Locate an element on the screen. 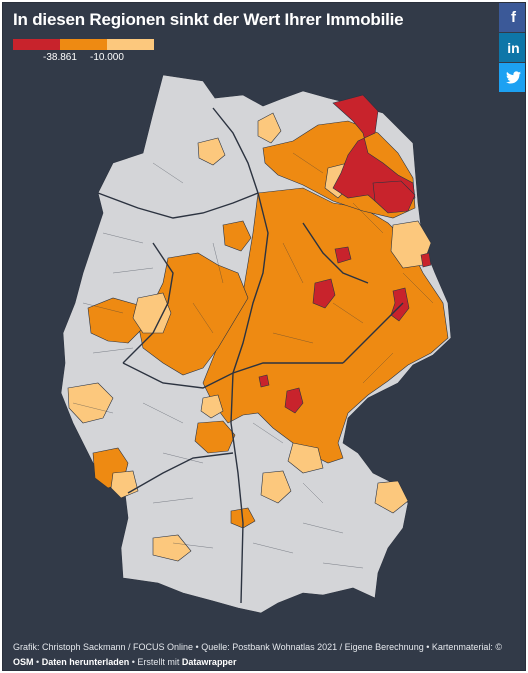 The width and height of the screenshot is (528, 673). region-light-schleswig is located at coordinates (269, 128).